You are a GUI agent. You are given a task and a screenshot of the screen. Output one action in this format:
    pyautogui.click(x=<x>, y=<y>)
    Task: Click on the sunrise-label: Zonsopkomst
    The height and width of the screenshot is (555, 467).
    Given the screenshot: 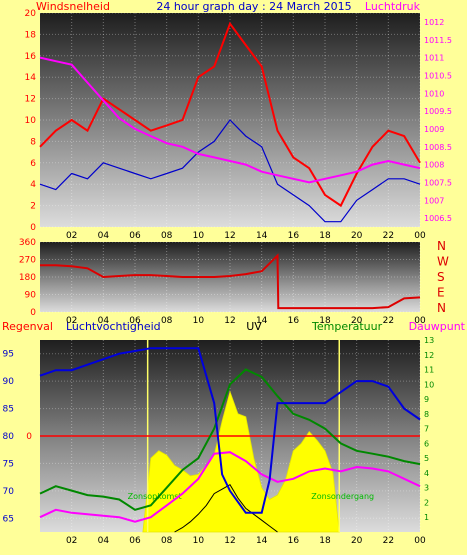 What is the action you would take?
    pyautogui.click(x=155, y=496)
    